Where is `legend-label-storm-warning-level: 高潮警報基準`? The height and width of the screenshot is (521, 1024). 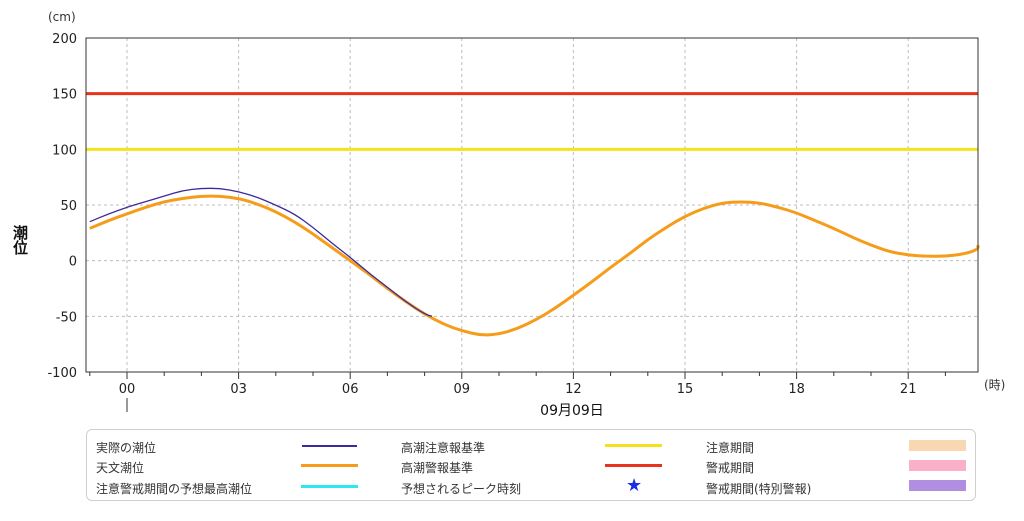 legend-label-storm-warning-level: 高潮警報基準 is located at coordinates (437, 468).